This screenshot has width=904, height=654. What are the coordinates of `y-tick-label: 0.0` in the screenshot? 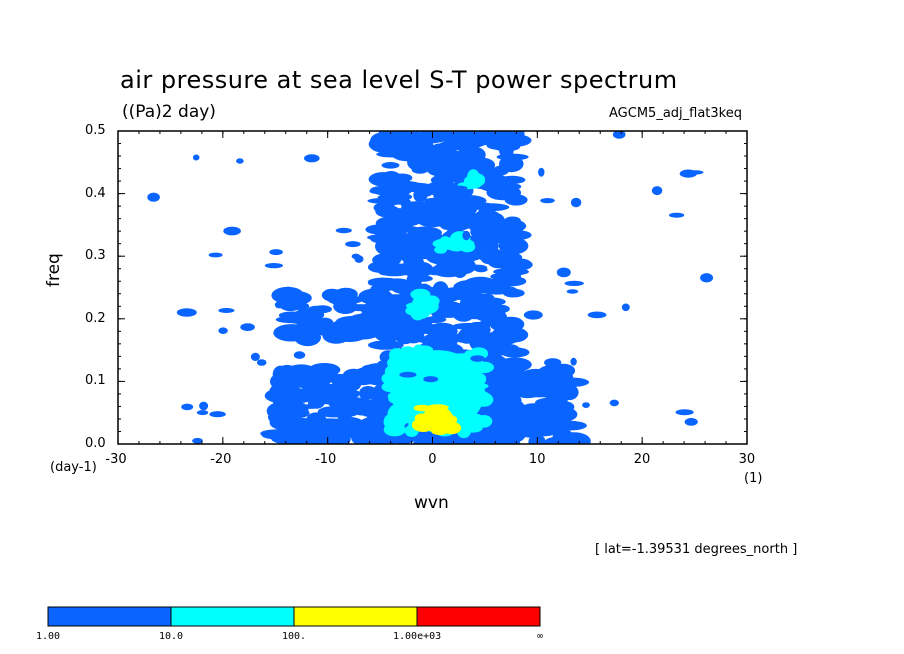 It's located at (95, 443).